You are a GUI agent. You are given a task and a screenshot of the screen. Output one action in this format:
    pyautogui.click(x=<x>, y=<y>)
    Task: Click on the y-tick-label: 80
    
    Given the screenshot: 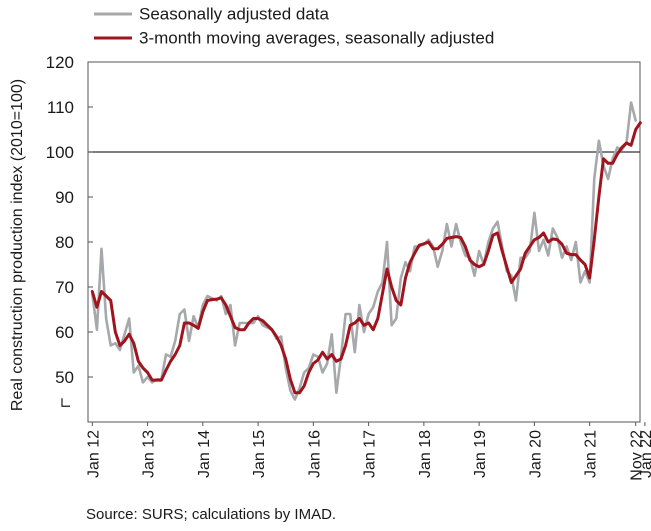 What is the action you would take?
    pyautogui.click(x=64, y=242)
    